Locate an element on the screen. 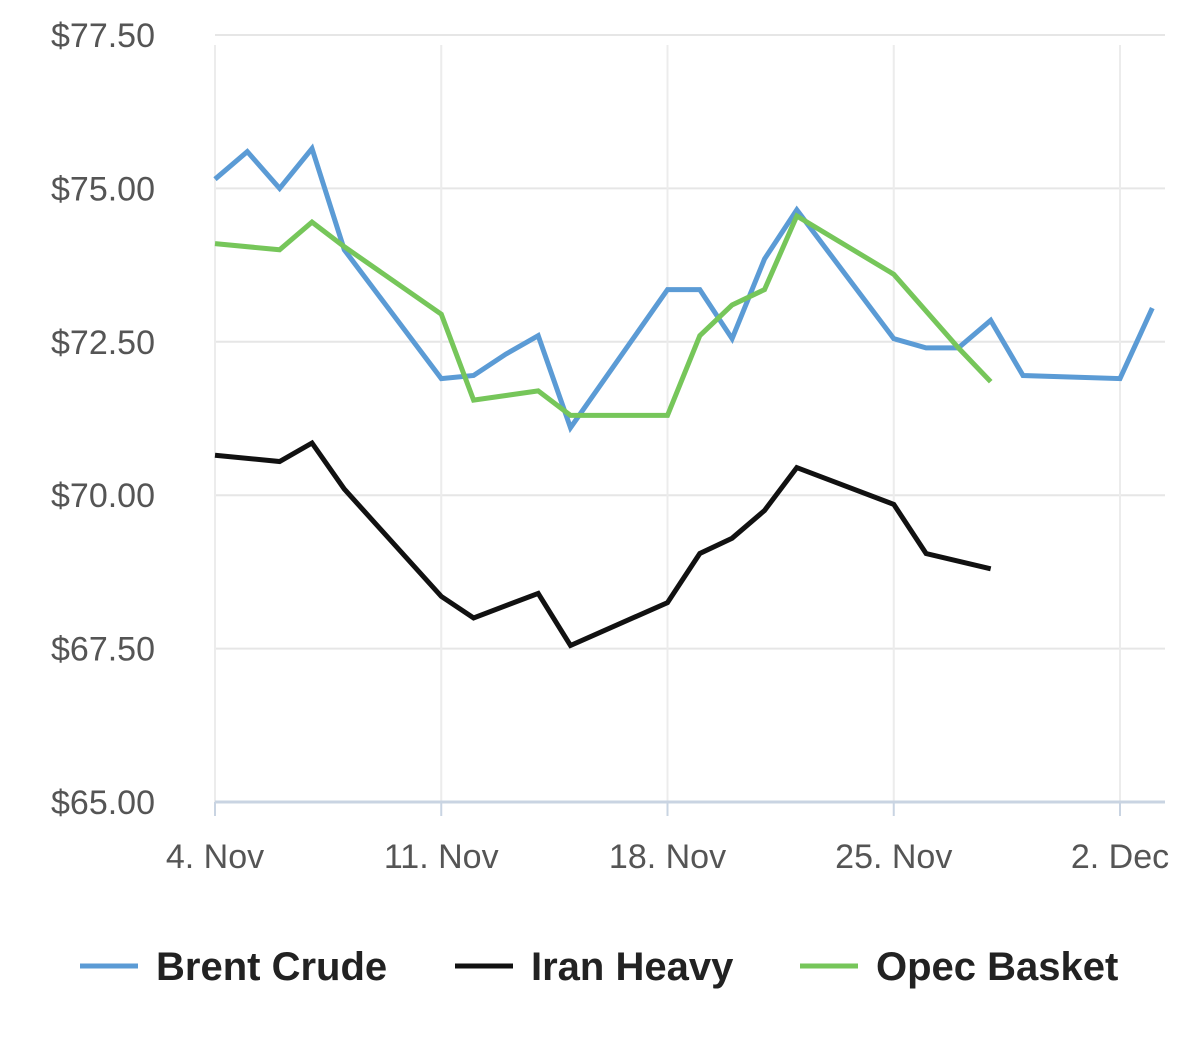  series-line-opec-basket is located at coordinates (603, 315).